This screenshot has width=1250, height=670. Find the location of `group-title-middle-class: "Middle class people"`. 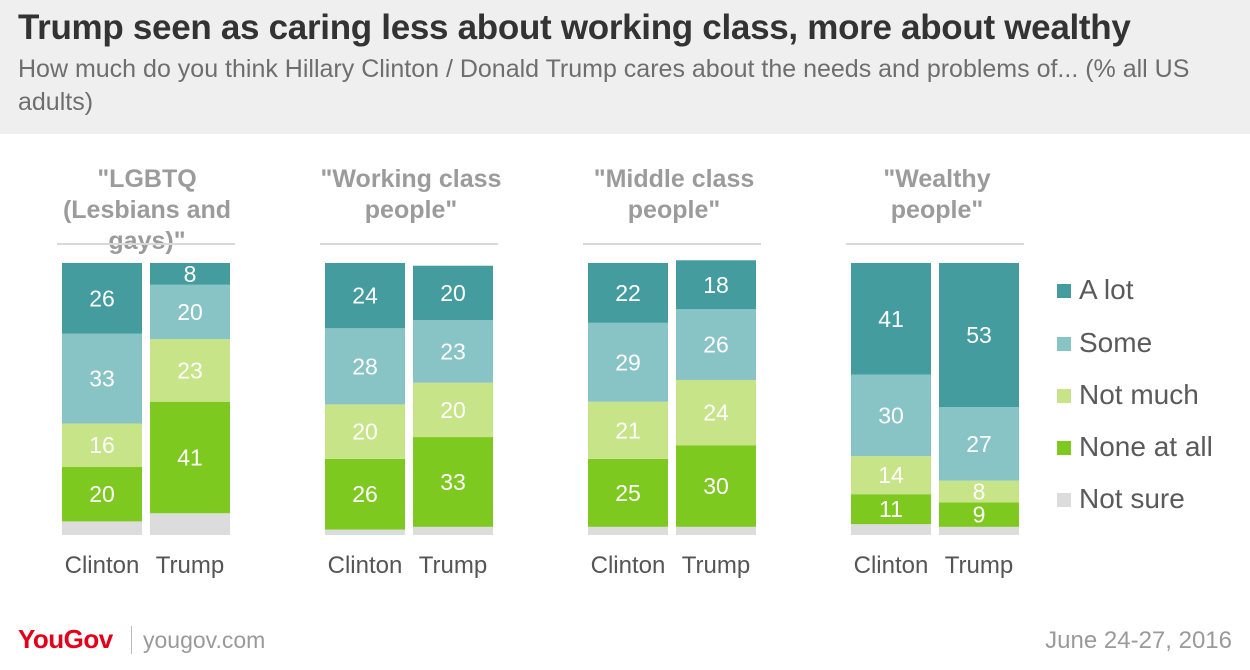

group-title-middle-class: "Middle class people" is located at coordinates (674, 194).